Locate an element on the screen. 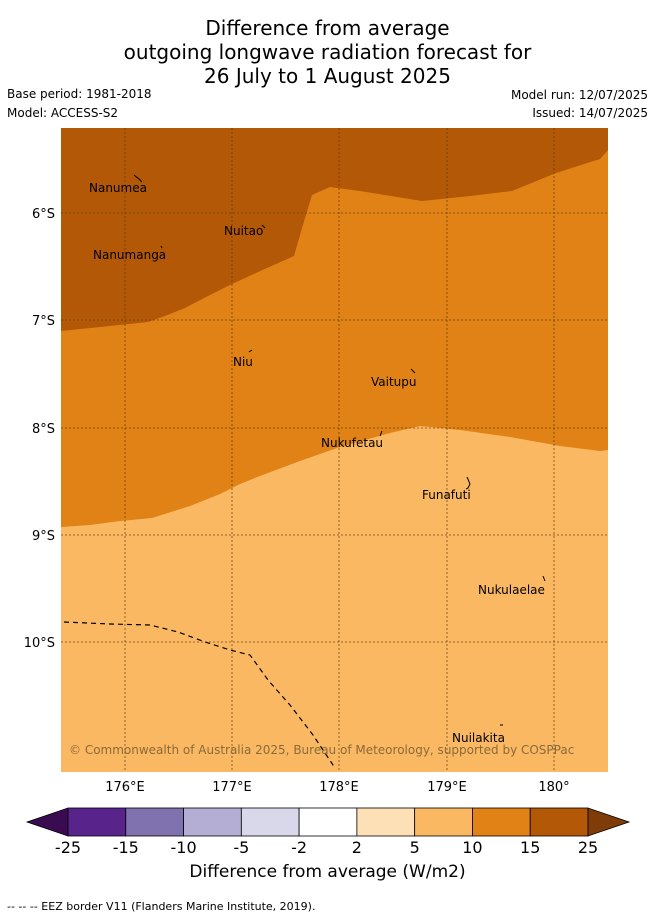  colorbar-tick-label: 15 is located at coordinates (530, 847).